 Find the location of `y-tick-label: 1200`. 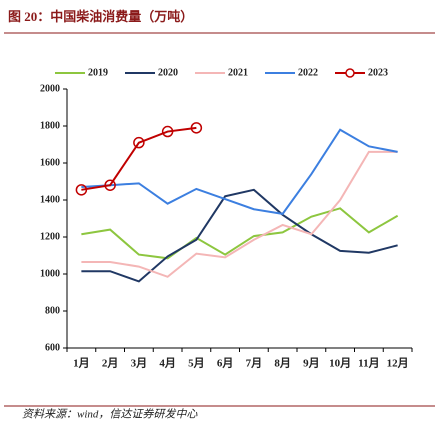

y-tick-label: 1200 is located at coordinates (50, 236).